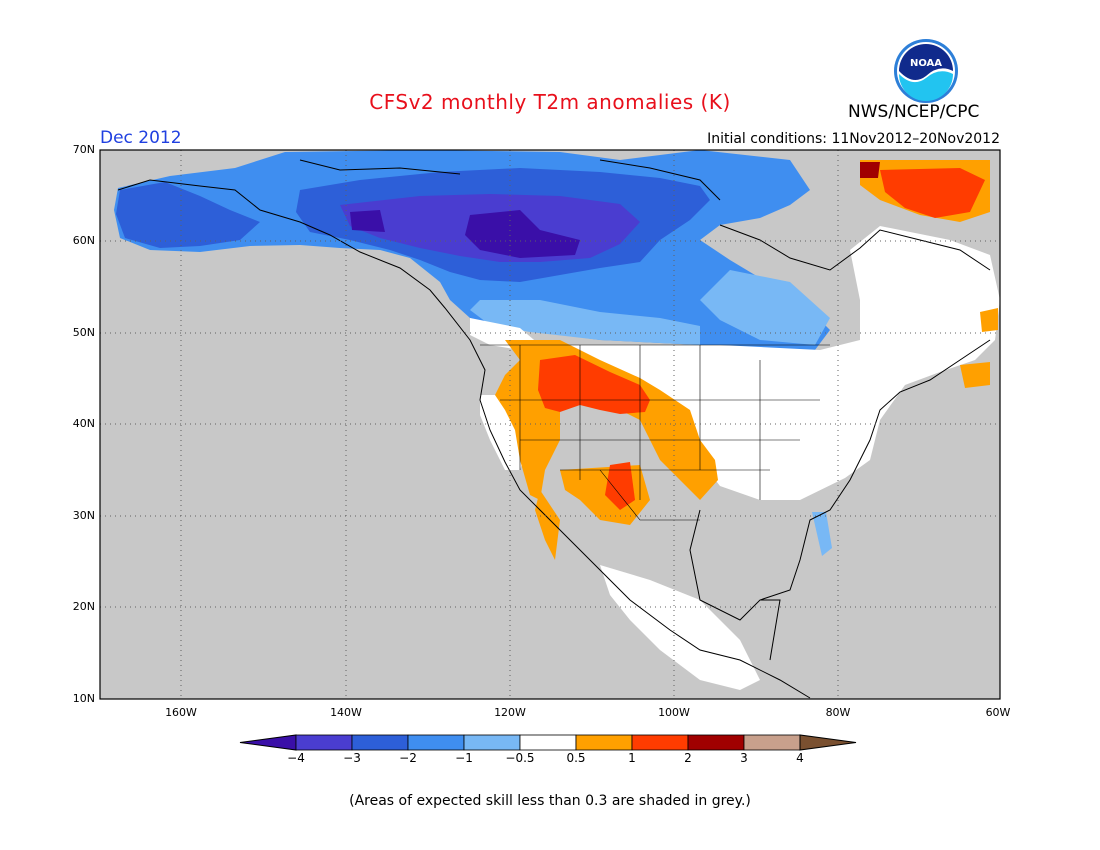 The height and width of the screenshot is (850, 1100). What do you see at coordinates (268, 742) in the screenshot?
I see `colorbar-arrow-low` at bounding box center [268, 742].